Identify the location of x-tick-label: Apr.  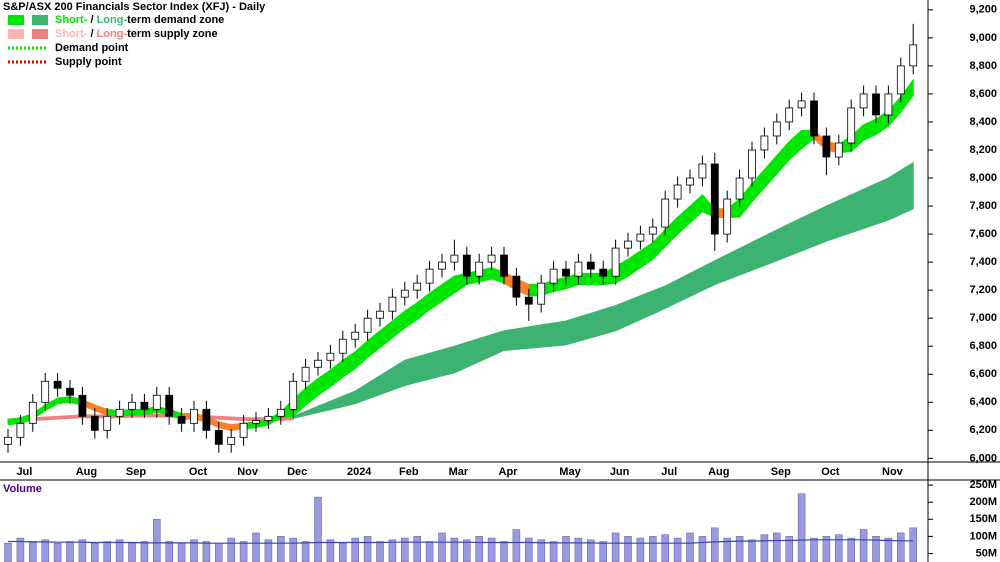
(509, 472).